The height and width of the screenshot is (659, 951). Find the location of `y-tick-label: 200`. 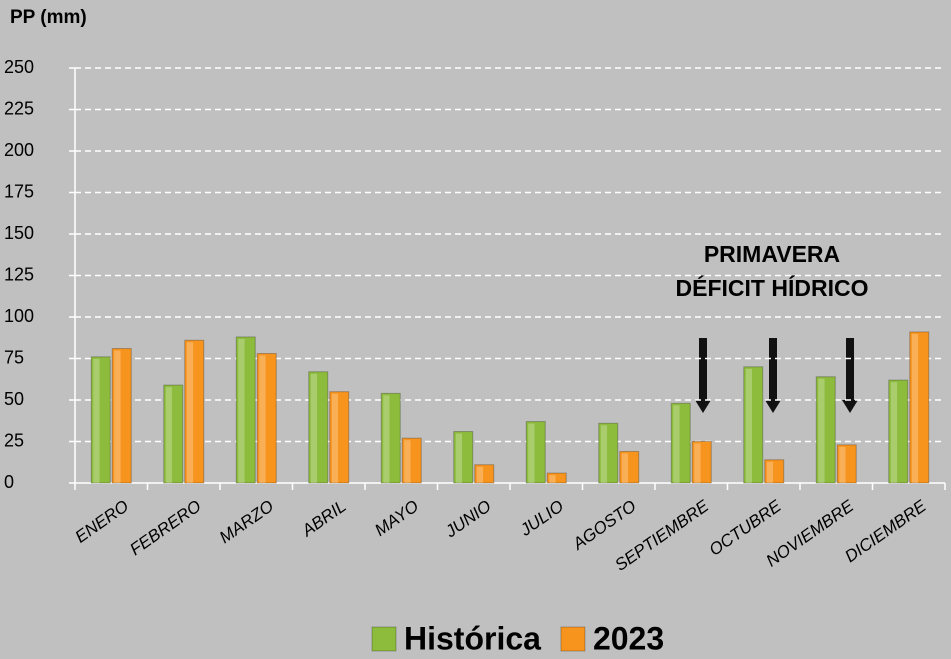

y-tick-label: 200 is located at coordinates (19, 150).